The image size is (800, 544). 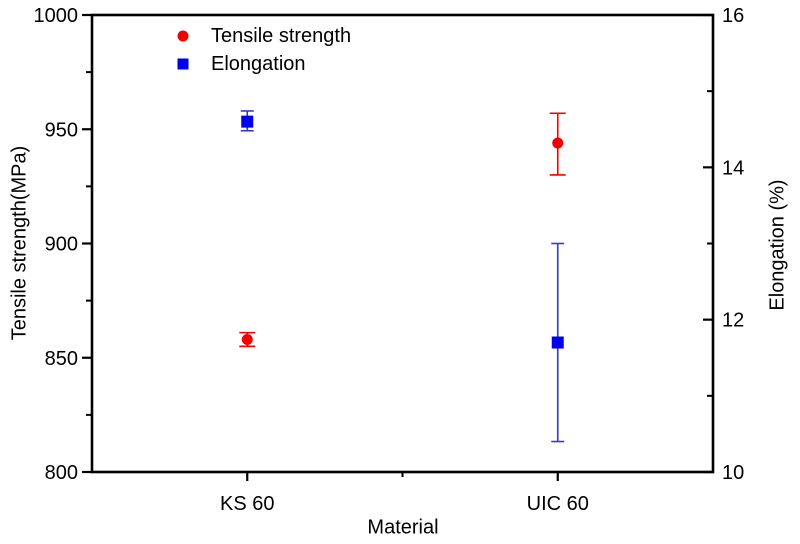 What do you see at coordinates (558, 504) in the screenshot?
I see `x-tick-label: UIC 60` at bounding box center [558, 504].